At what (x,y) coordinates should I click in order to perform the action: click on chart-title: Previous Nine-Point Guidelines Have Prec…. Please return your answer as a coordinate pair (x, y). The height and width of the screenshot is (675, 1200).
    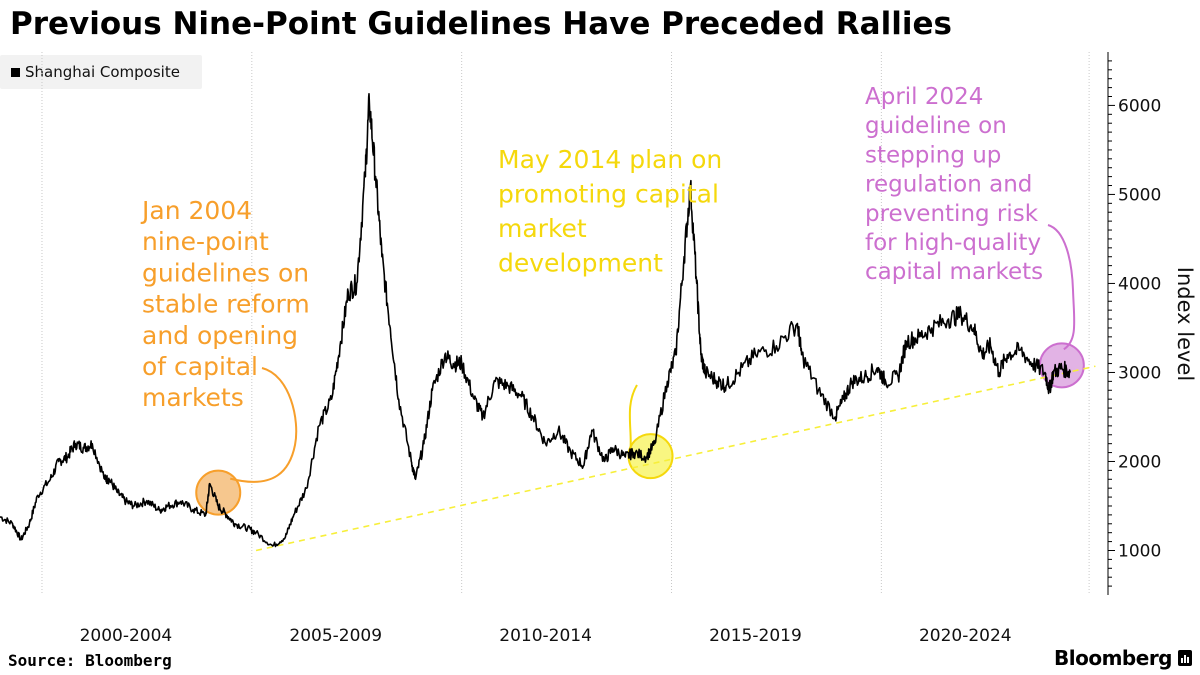
    Looking at the image, I should click on (481, 24).